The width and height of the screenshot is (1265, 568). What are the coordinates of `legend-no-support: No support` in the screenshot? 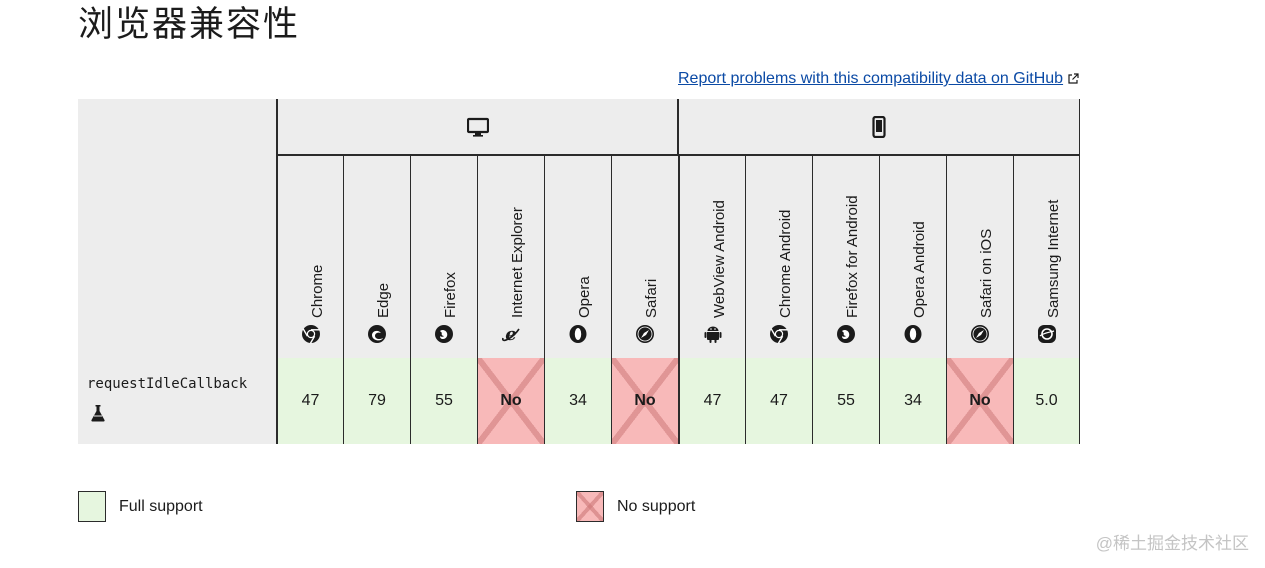 It's located at (635, 506).